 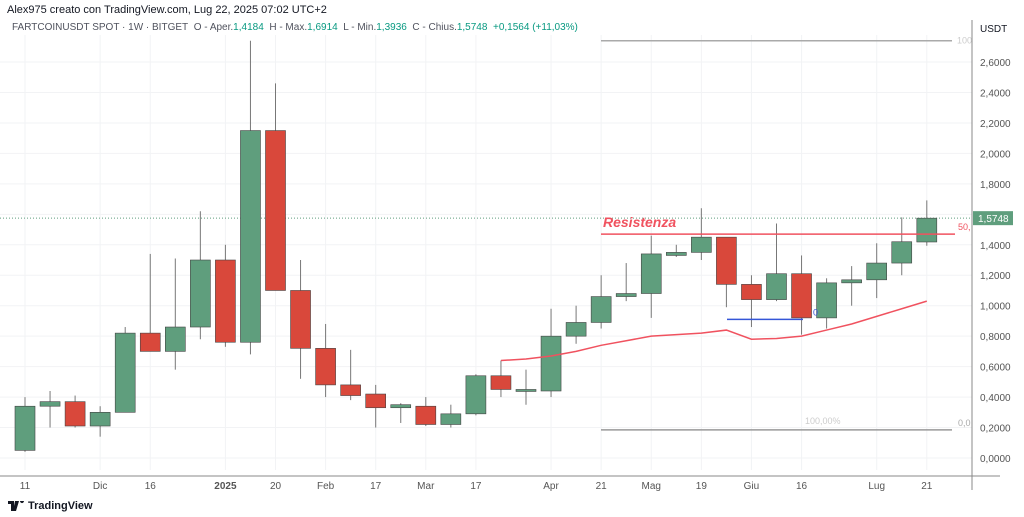 I want to click on brand-name: TradingView, so click(x=60, y=506).